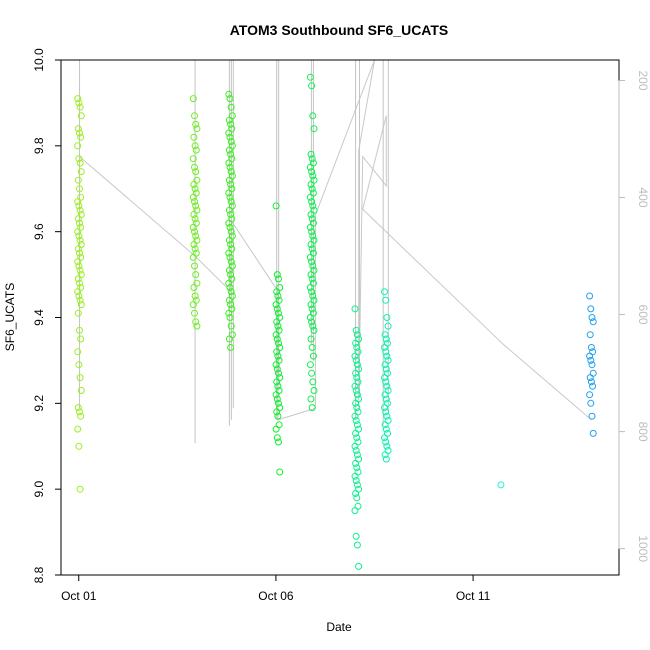  What do you see at coordinates (634, 316) in the screenshot?
I see `right-pressure-axis: 200 400 600 800 1000` at bounding box center [634, 316].